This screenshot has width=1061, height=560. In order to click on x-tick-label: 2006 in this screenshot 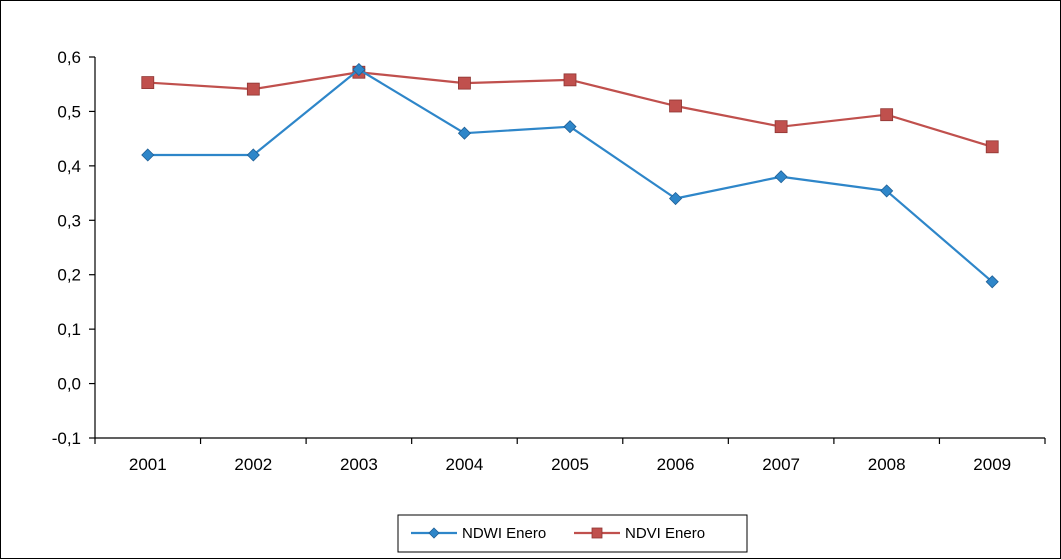, I will do `click(676, 464)`.